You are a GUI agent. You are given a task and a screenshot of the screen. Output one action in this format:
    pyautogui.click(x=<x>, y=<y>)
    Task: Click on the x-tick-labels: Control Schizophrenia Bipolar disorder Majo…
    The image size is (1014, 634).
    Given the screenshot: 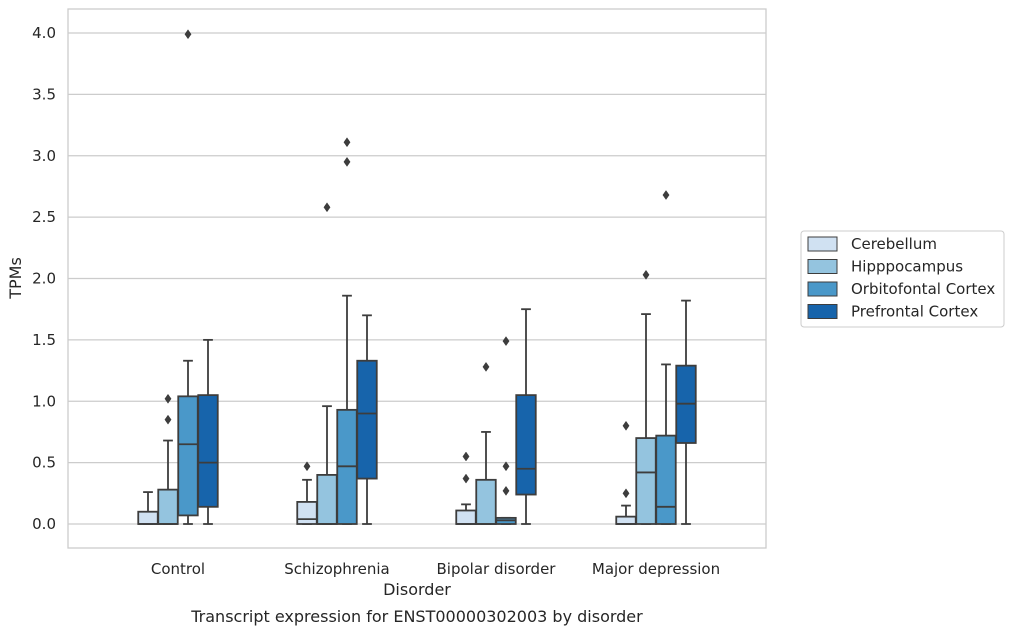 What is the action you would take?
    pyautogui.click(x=435, y=569)
    